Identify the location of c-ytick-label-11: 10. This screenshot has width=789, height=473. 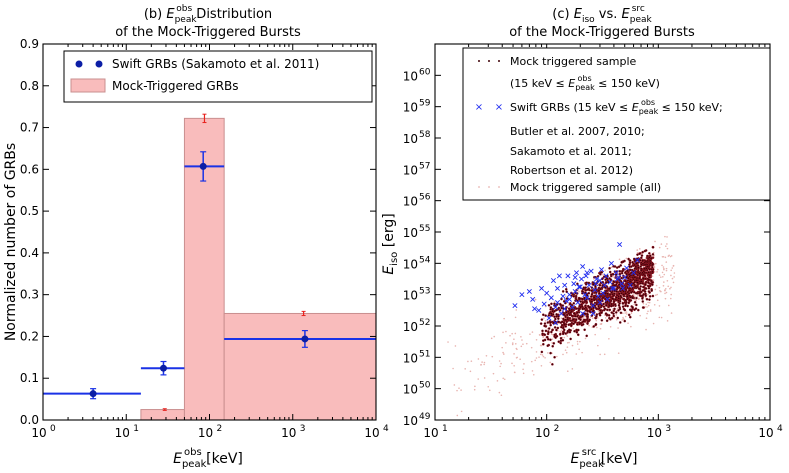
(410, 76).